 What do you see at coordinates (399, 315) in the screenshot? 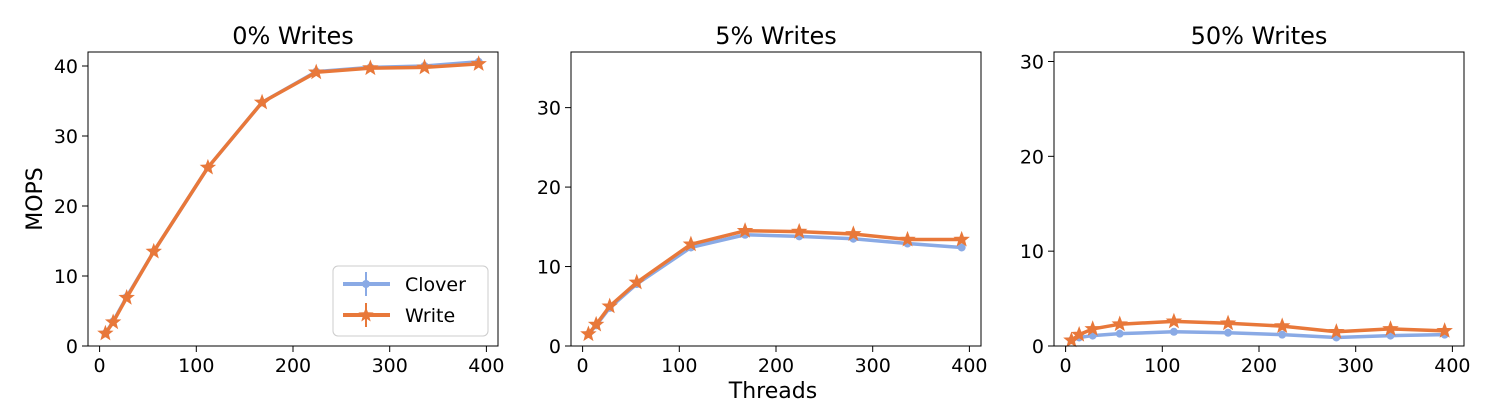
I see `legend-item-write: Write` at bounding box center [399, 315].